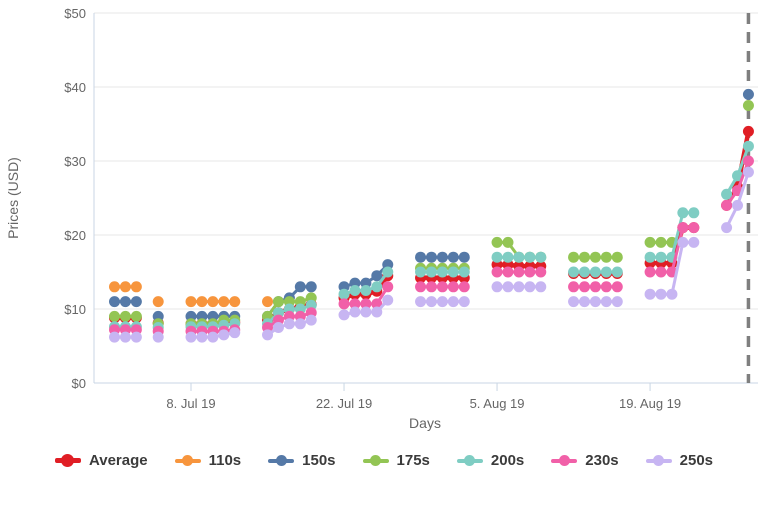  Describe the element at coordinates (425, 423) in the screenshot. I see `x-axis-title: Days` at that location.